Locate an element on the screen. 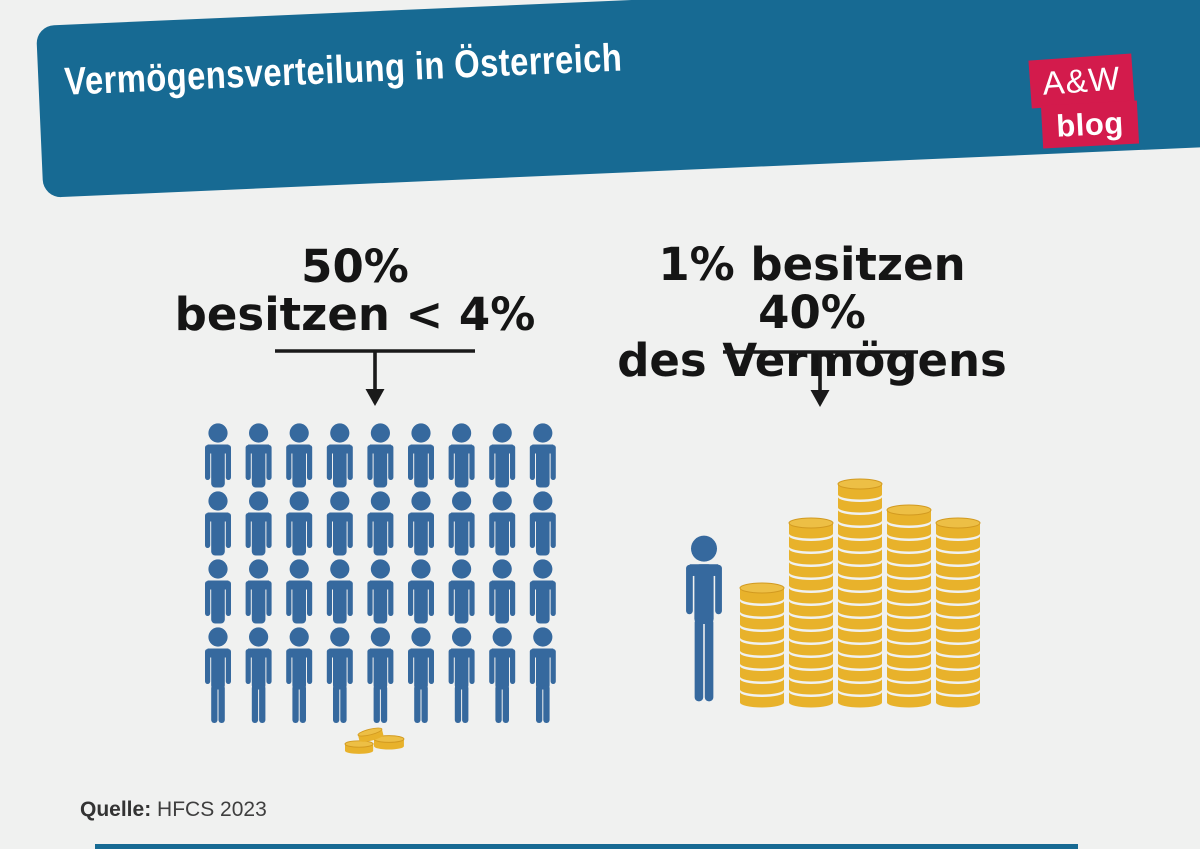 The image size is (1200, 849). bottom-accent-bar is located at coordinates (586, 846).